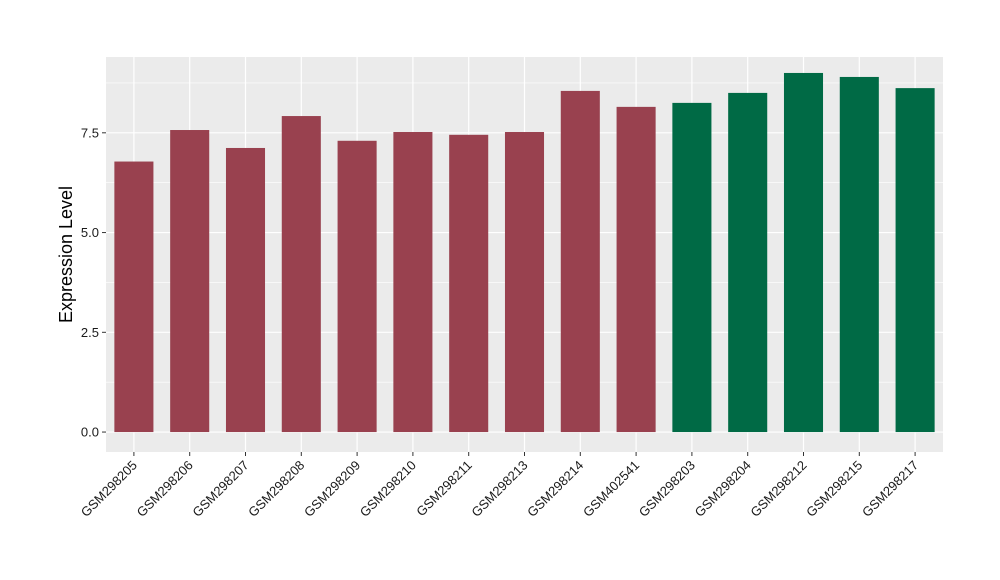  I want to click on x-tick-label: GSM298211, so click(444, 489).